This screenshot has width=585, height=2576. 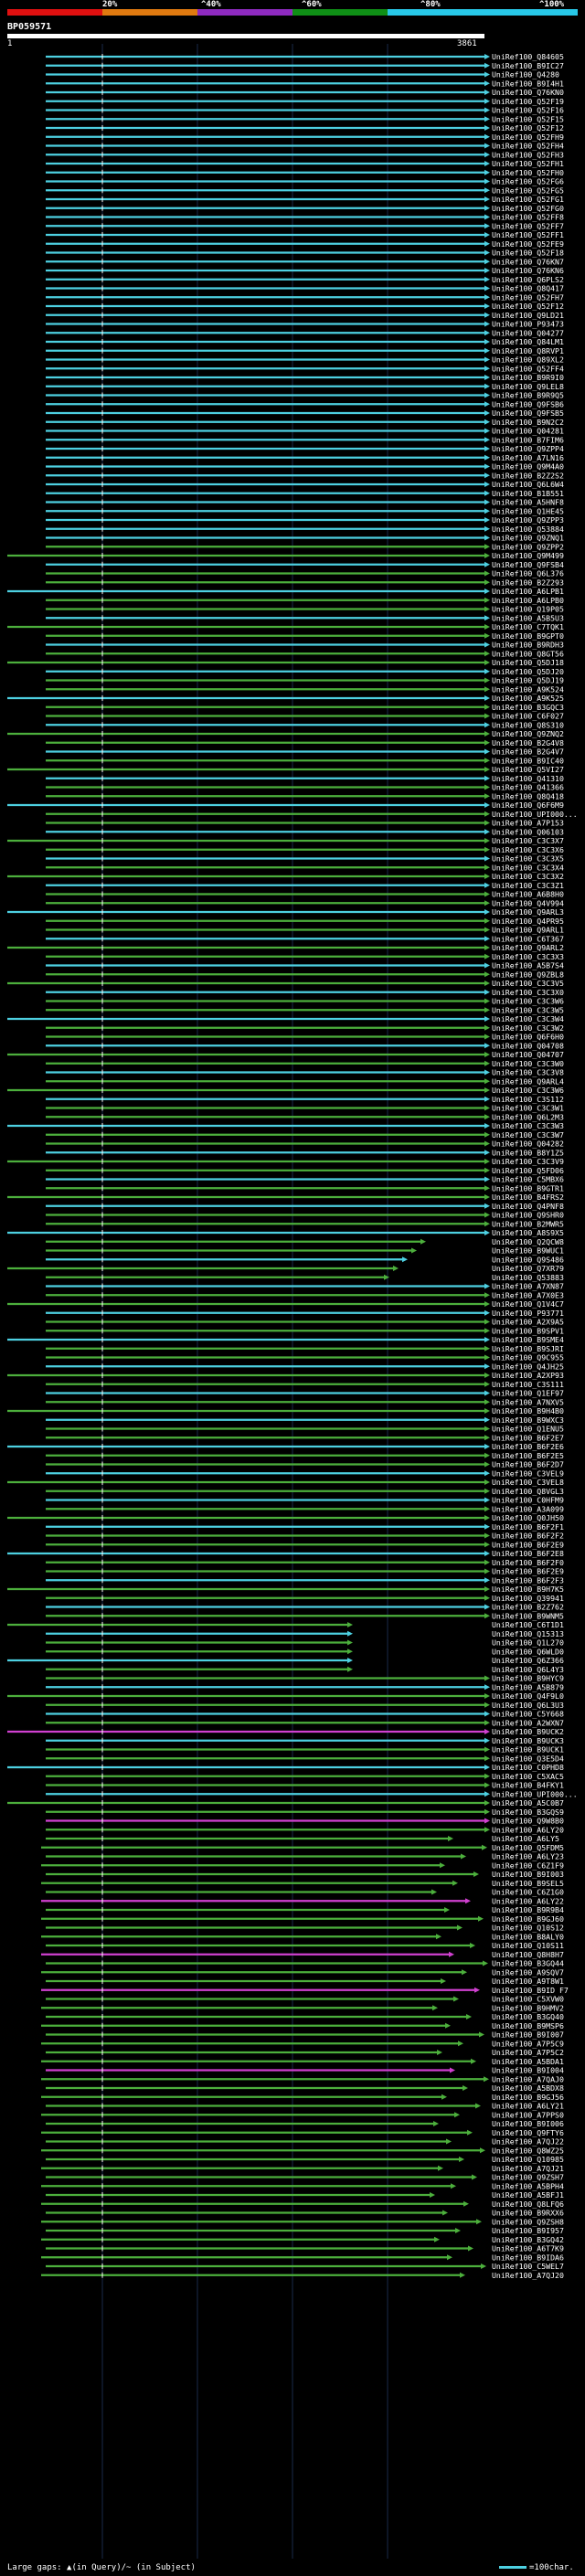 I want to click on hit-label: UniRef100_Q52FG0, so click(x=528, y=208).